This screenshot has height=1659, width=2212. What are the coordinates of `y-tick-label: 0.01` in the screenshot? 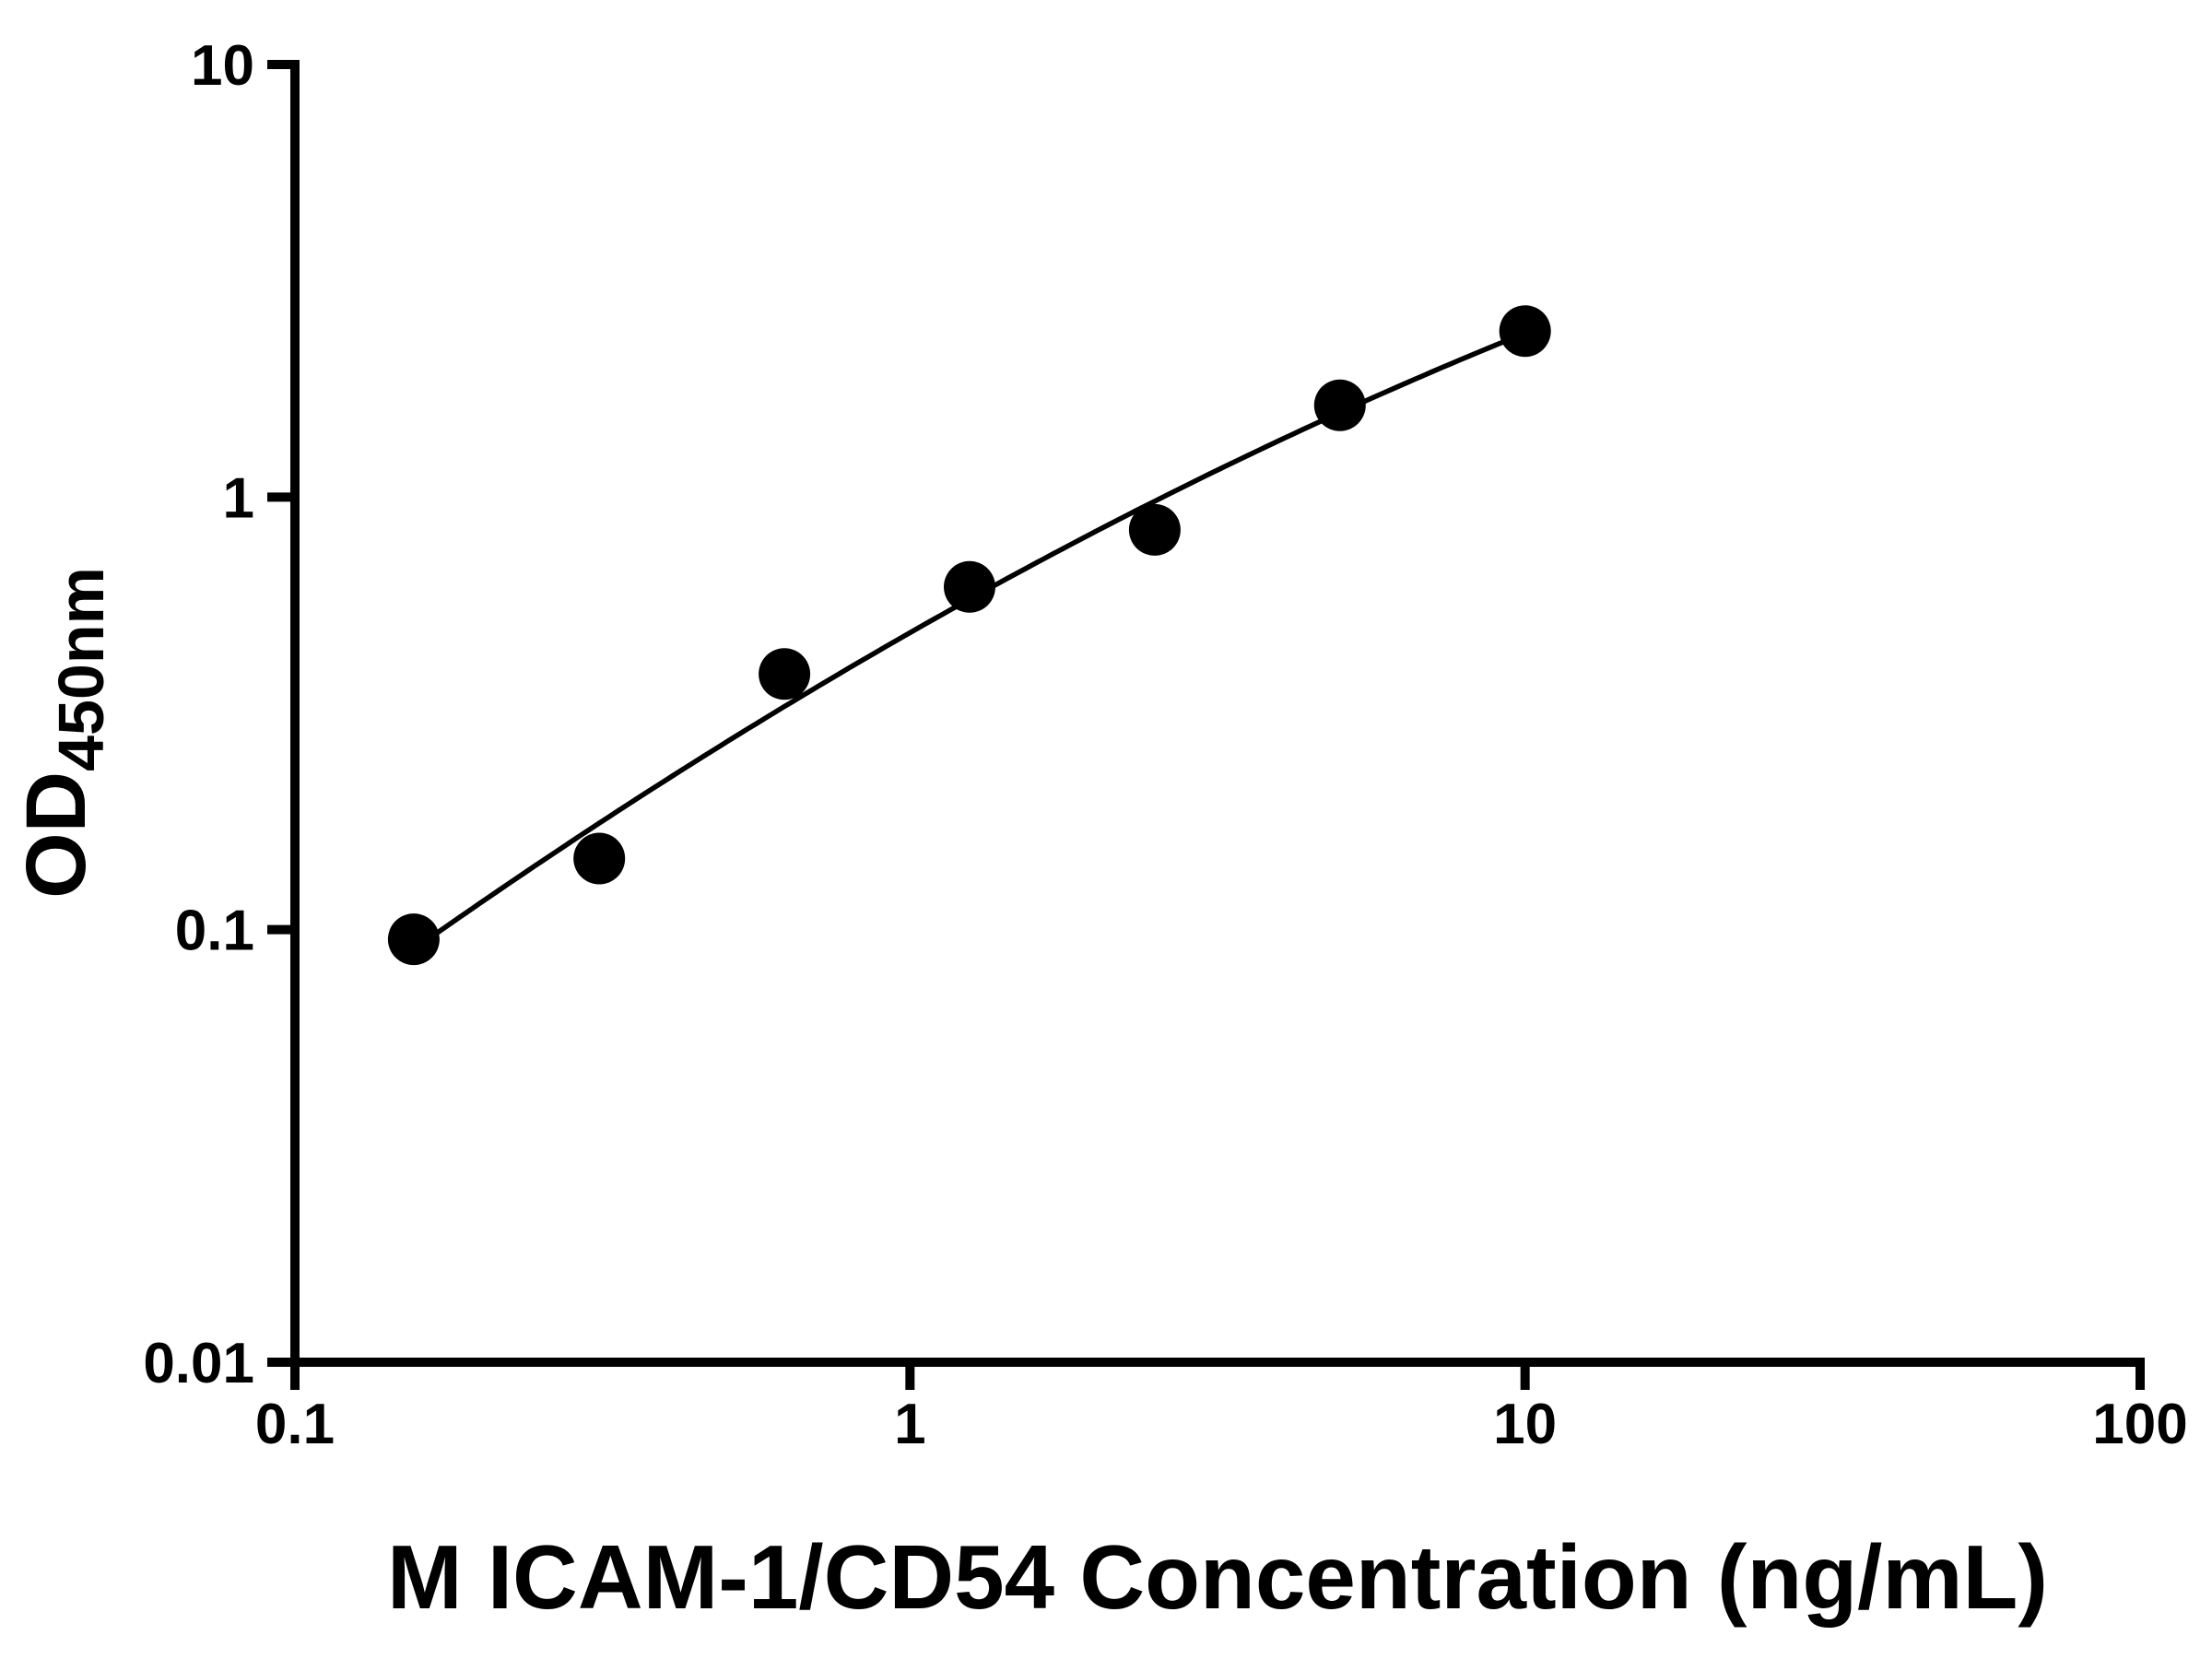 It's located at (198, 1363).